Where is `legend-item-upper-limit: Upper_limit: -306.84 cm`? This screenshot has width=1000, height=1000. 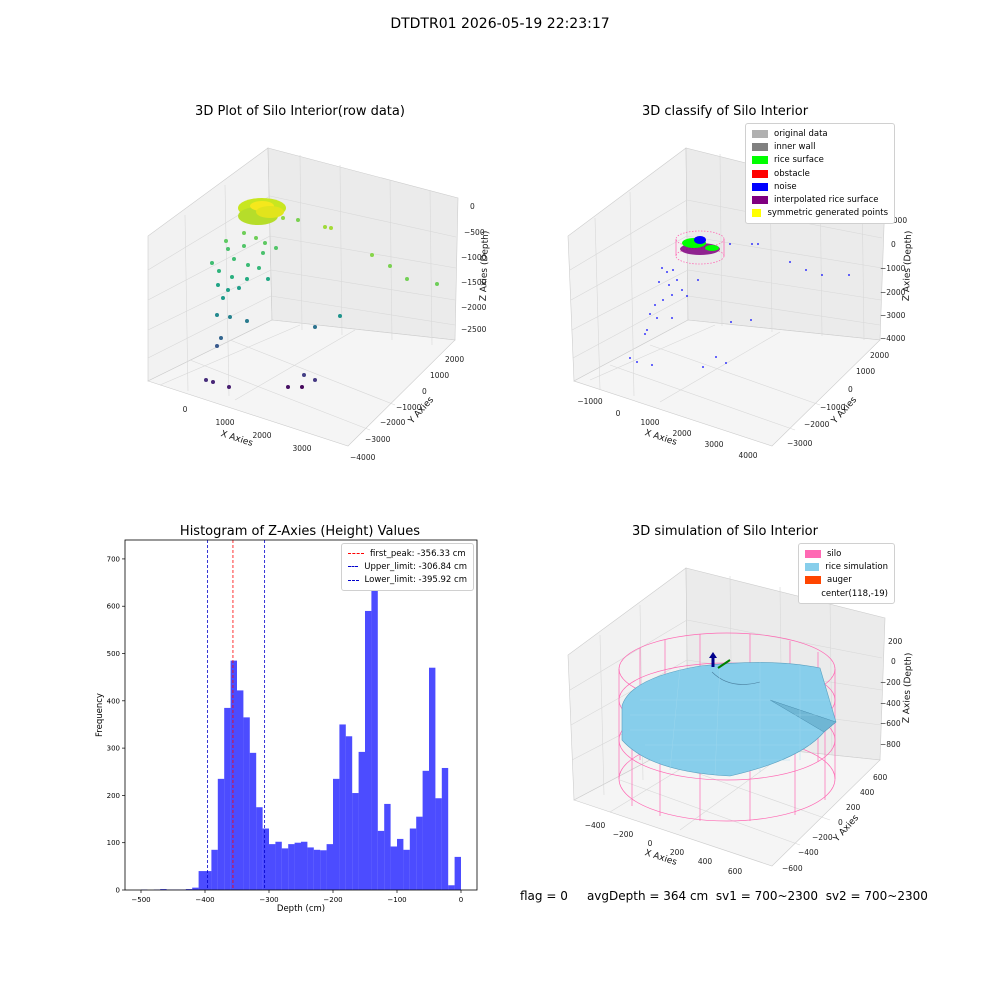 legend-item-upper-limit: Upper_limit: -306.84 cm is located at coordinates (407, 566).